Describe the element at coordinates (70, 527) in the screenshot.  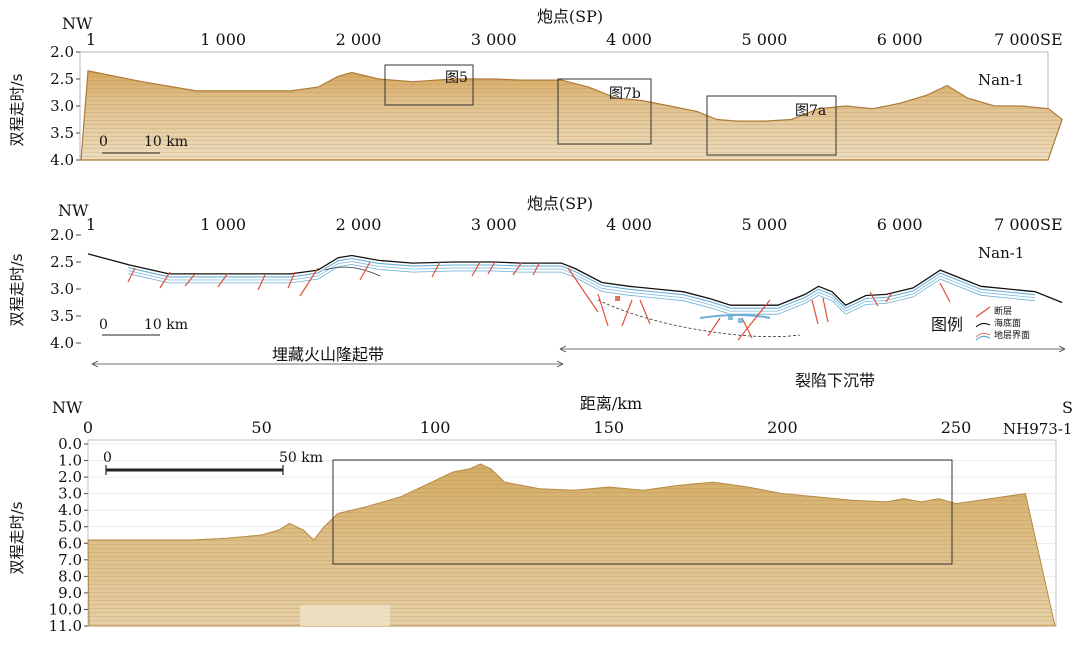
I see `p3-y-tick: 5.0` at that location.